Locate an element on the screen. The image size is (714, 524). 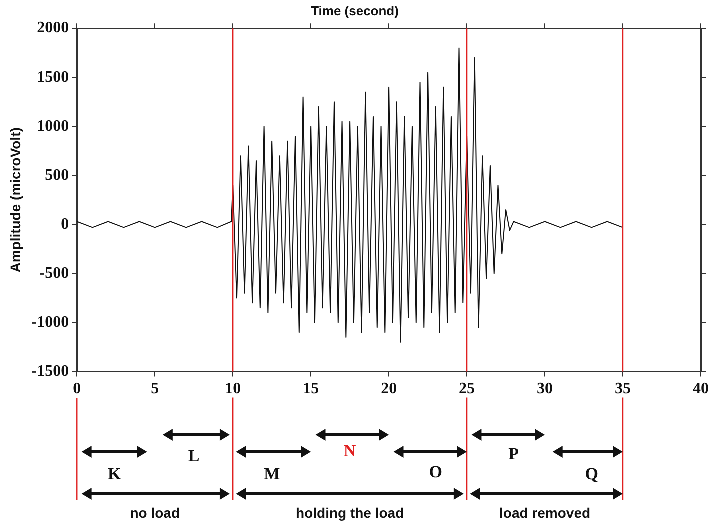
text: K is located at coordinates (115, 474).